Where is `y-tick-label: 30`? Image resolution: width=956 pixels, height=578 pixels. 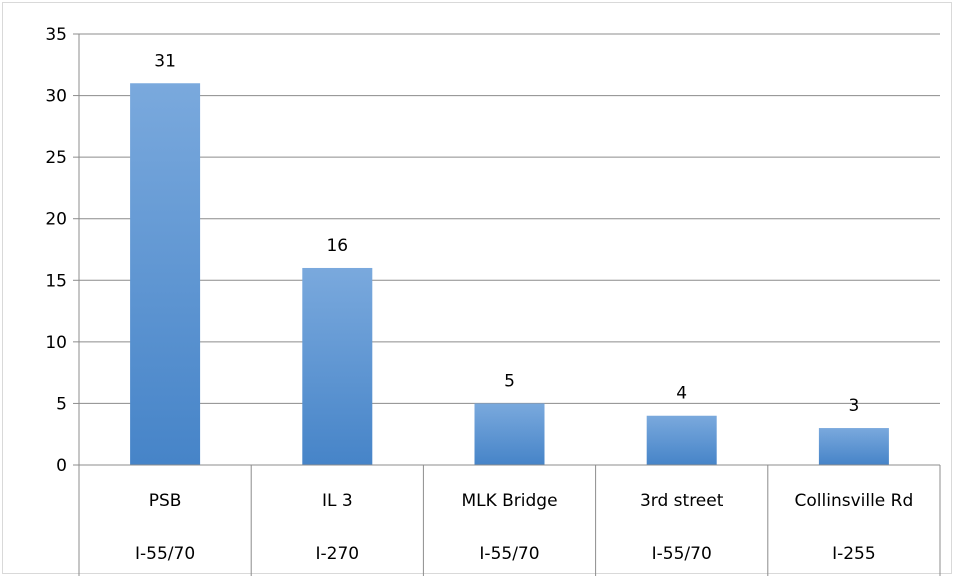
y-tick-label: 30 is located at coordinates (56, 97).